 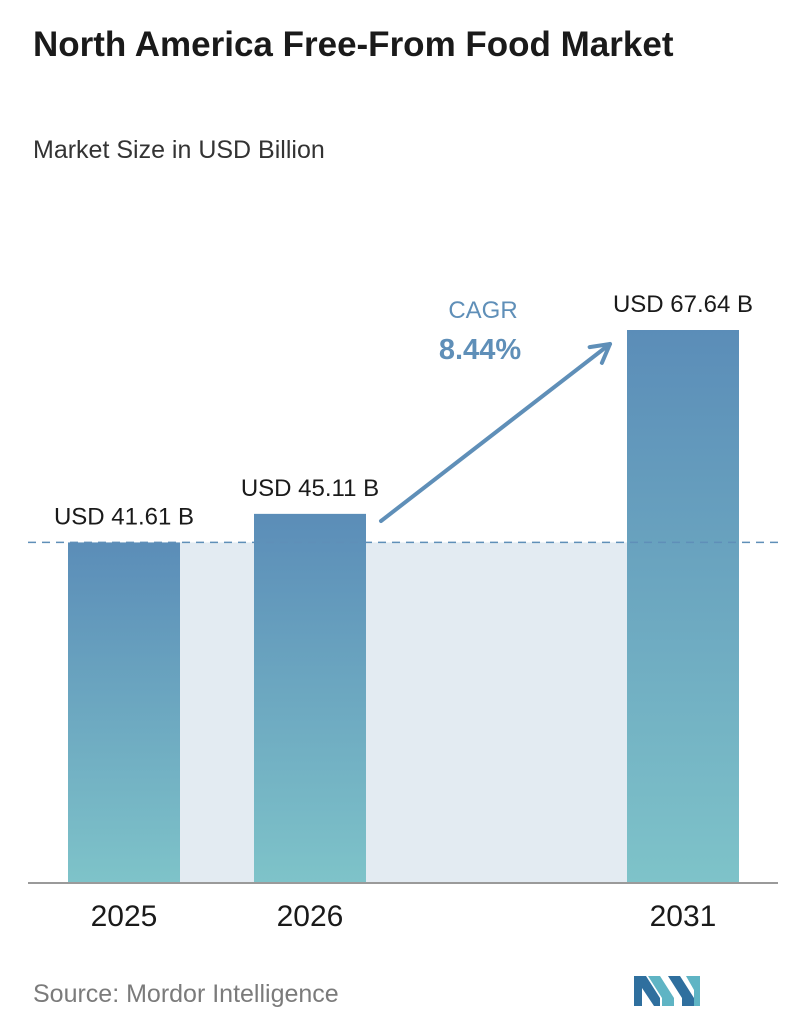 What do you see at coordinates (404, 916) in the screenshot?
I see `category-labels-group: 2025 2026 2031` at bounding box center [404, 916].